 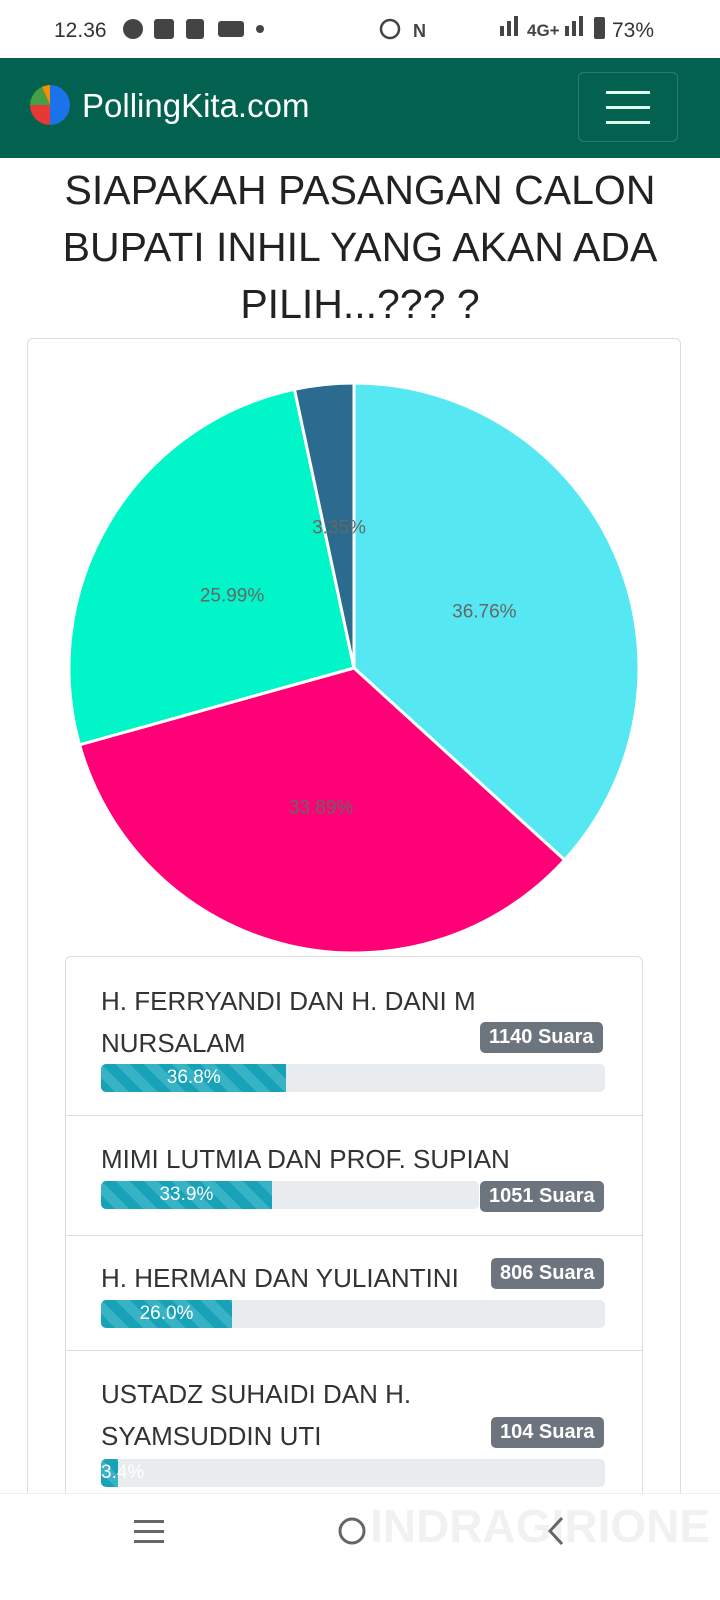 What do you see at coordinates (353, 1473) in the screenshot?
I see `progress-bar: 3.4%` at bounding box center [353, 1473].